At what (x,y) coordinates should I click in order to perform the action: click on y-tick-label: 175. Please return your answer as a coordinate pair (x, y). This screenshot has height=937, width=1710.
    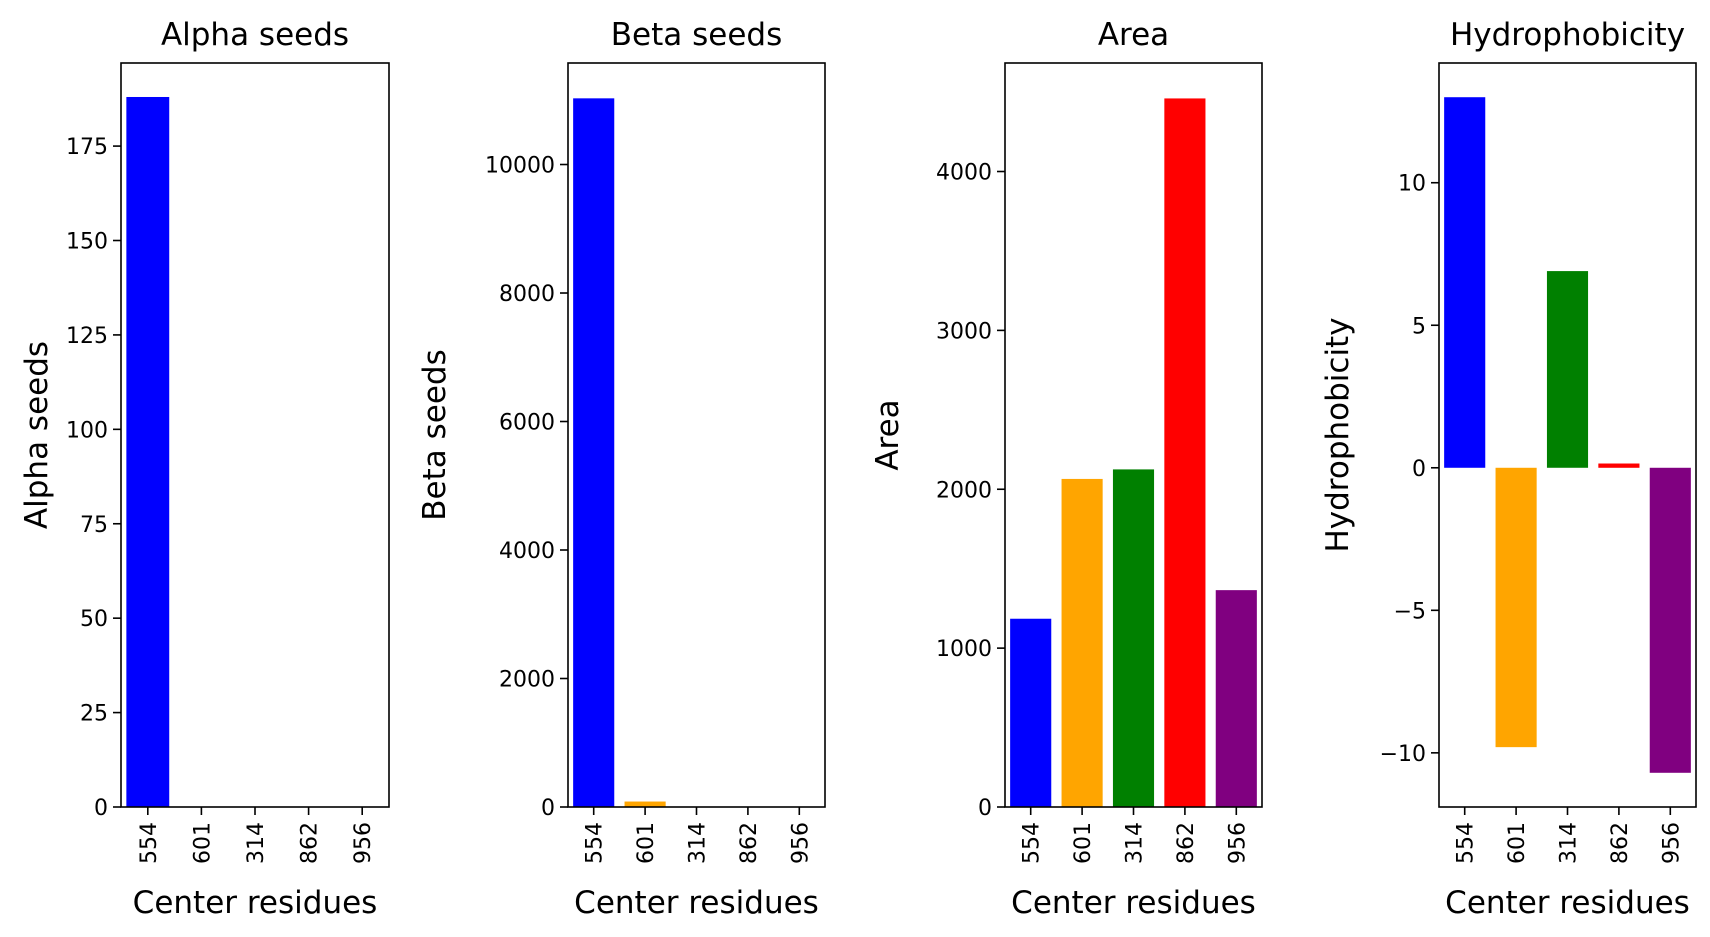
    Looking at the image, I should click on (87, 147).